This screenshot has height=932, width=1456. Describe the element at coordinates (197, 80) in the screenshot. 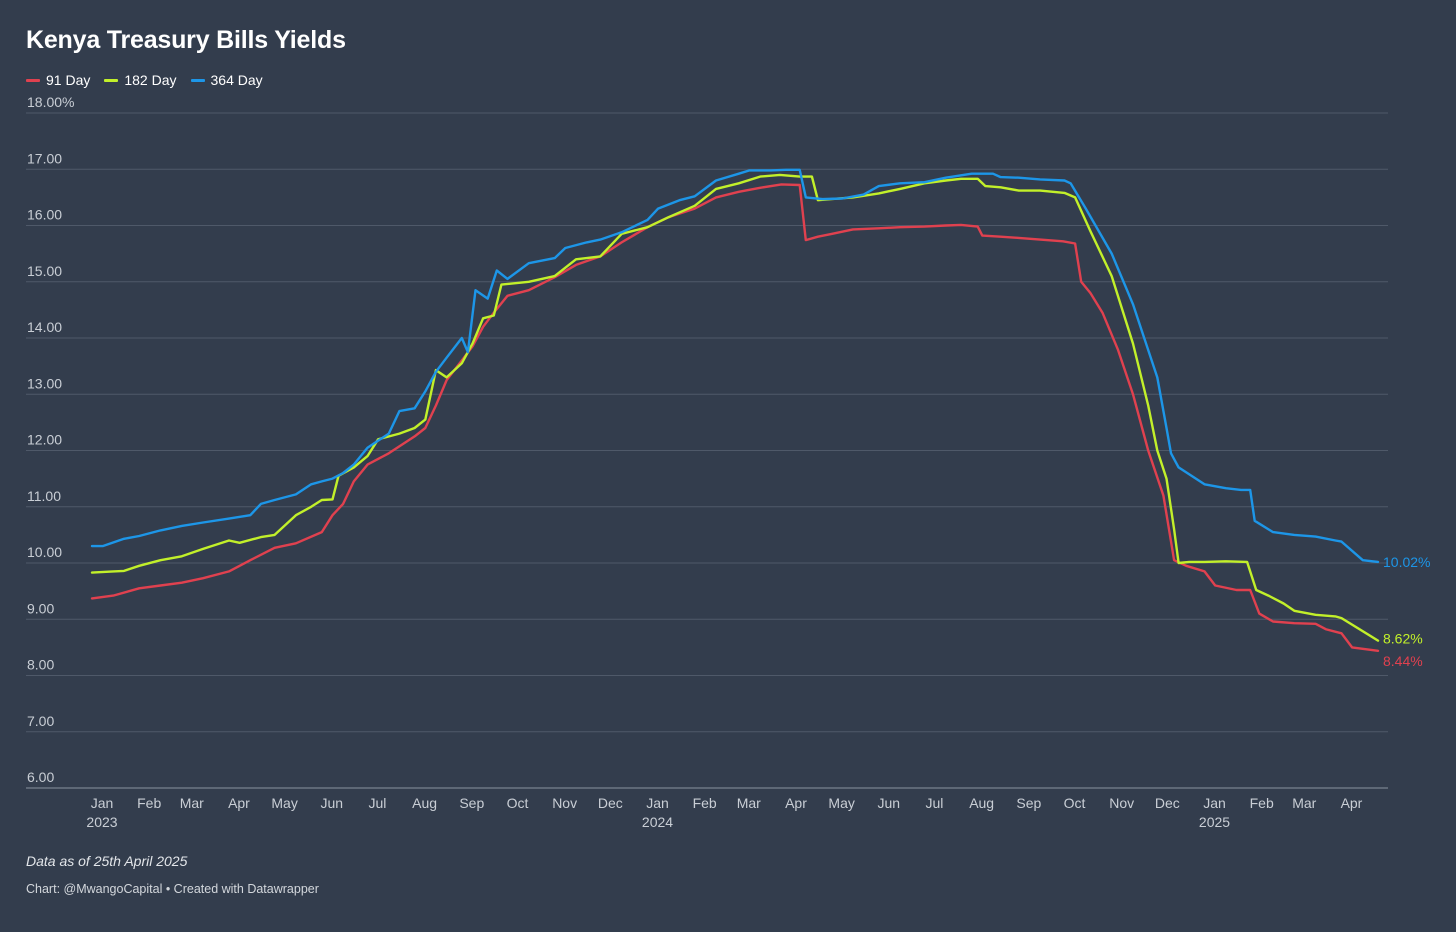

I see `legend-swatch-364-day` at that location.